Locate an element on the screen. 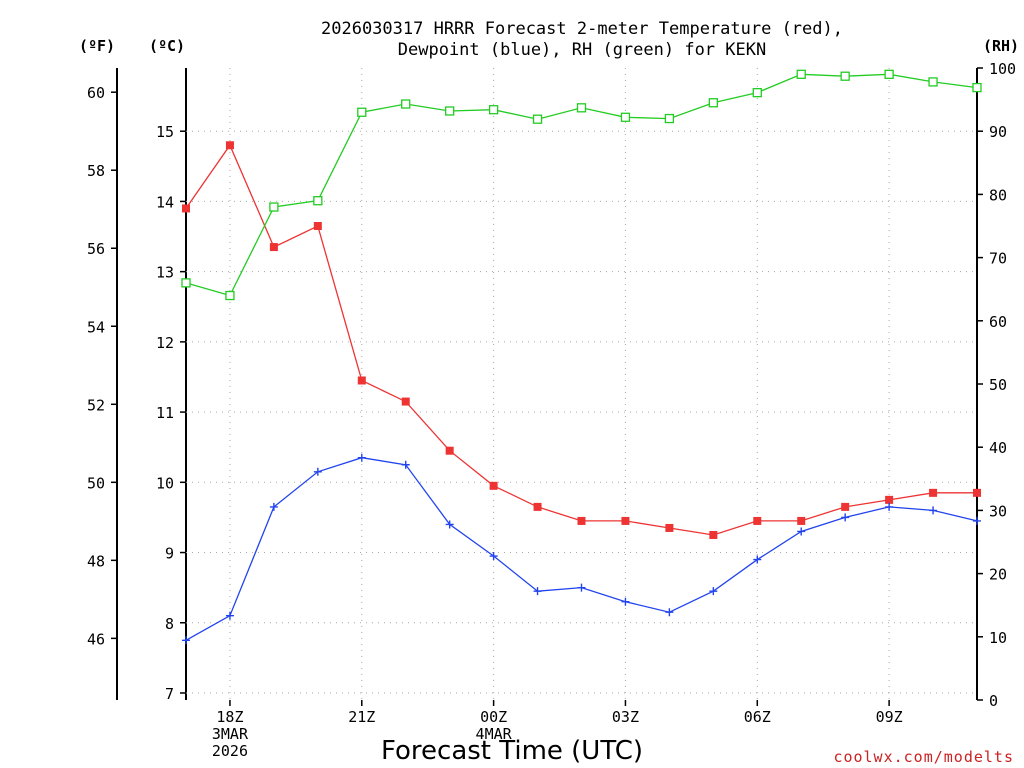 The height and width of the screenshot is (768, 1024). fahrenheit-tick-label: 52 is located at coordinates (96, 405).